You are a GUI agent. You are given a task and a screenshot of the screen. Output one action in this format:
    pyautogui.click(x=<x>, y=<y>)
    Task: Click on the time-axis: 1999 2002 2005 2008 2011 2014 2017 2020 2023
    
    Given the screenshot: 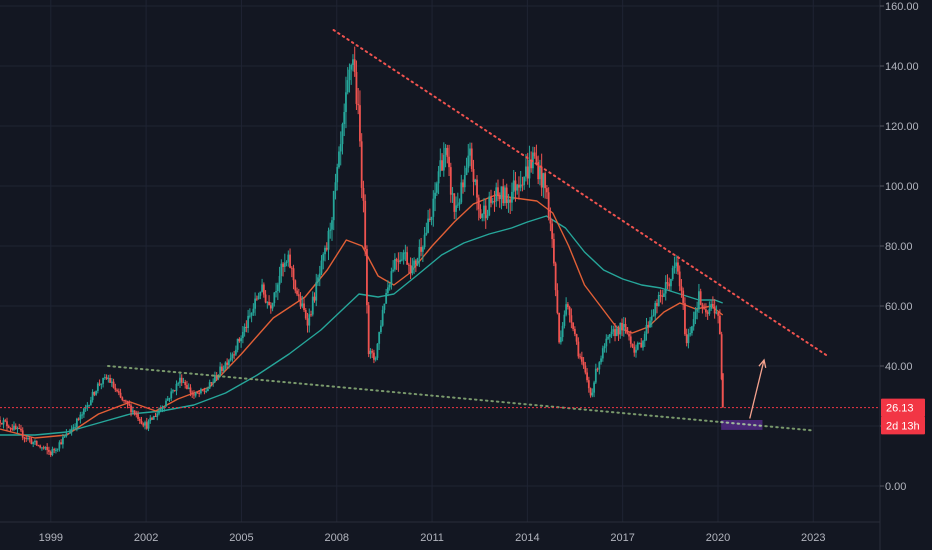 What is the action you would take?
    pyautogui.click(x=432, y=538)
    